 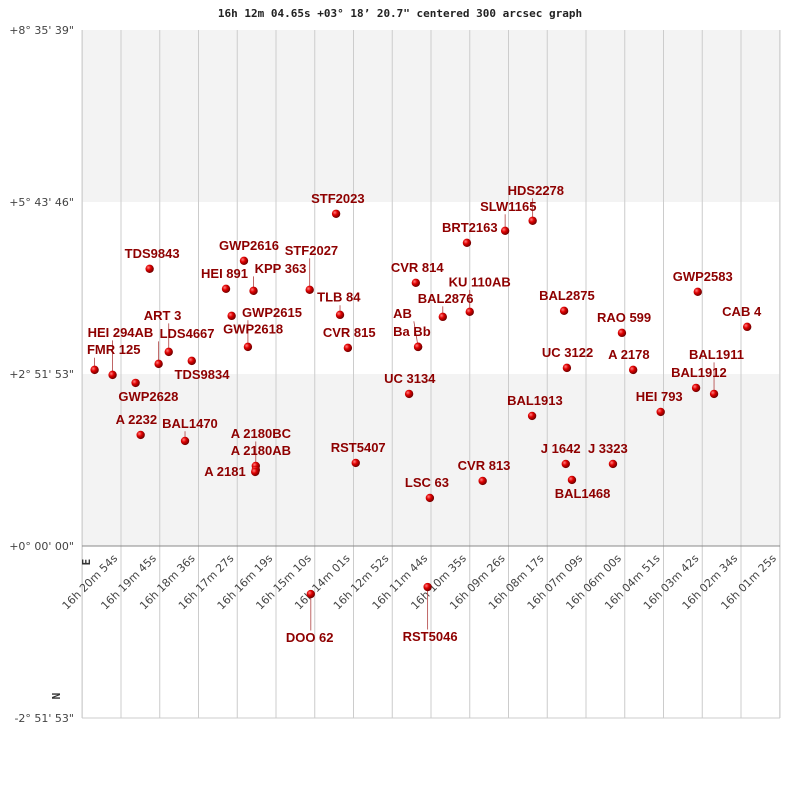 I want to click on star-label: CVR 813, so click(x=484, y=465).